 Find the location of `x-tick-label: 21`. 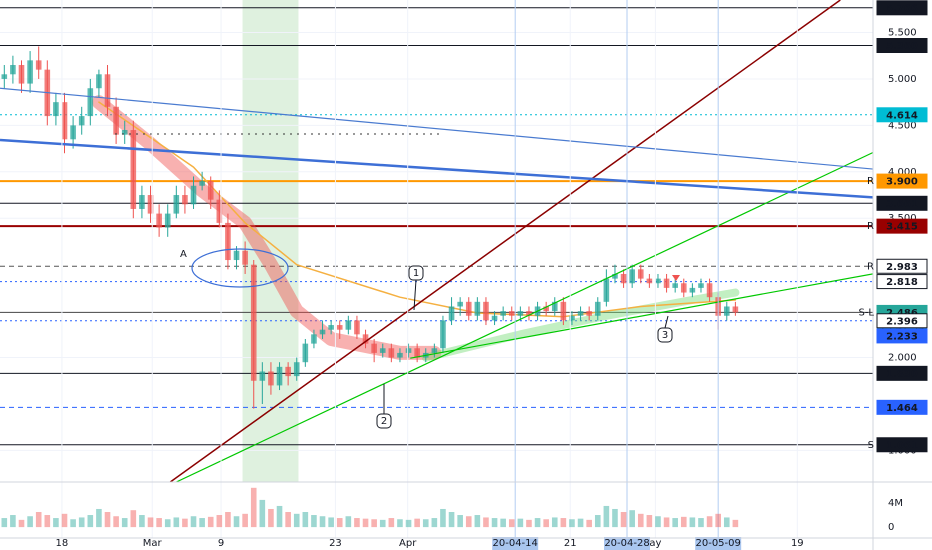

x-tick-label: 21 is located at coordinates (570, 543).